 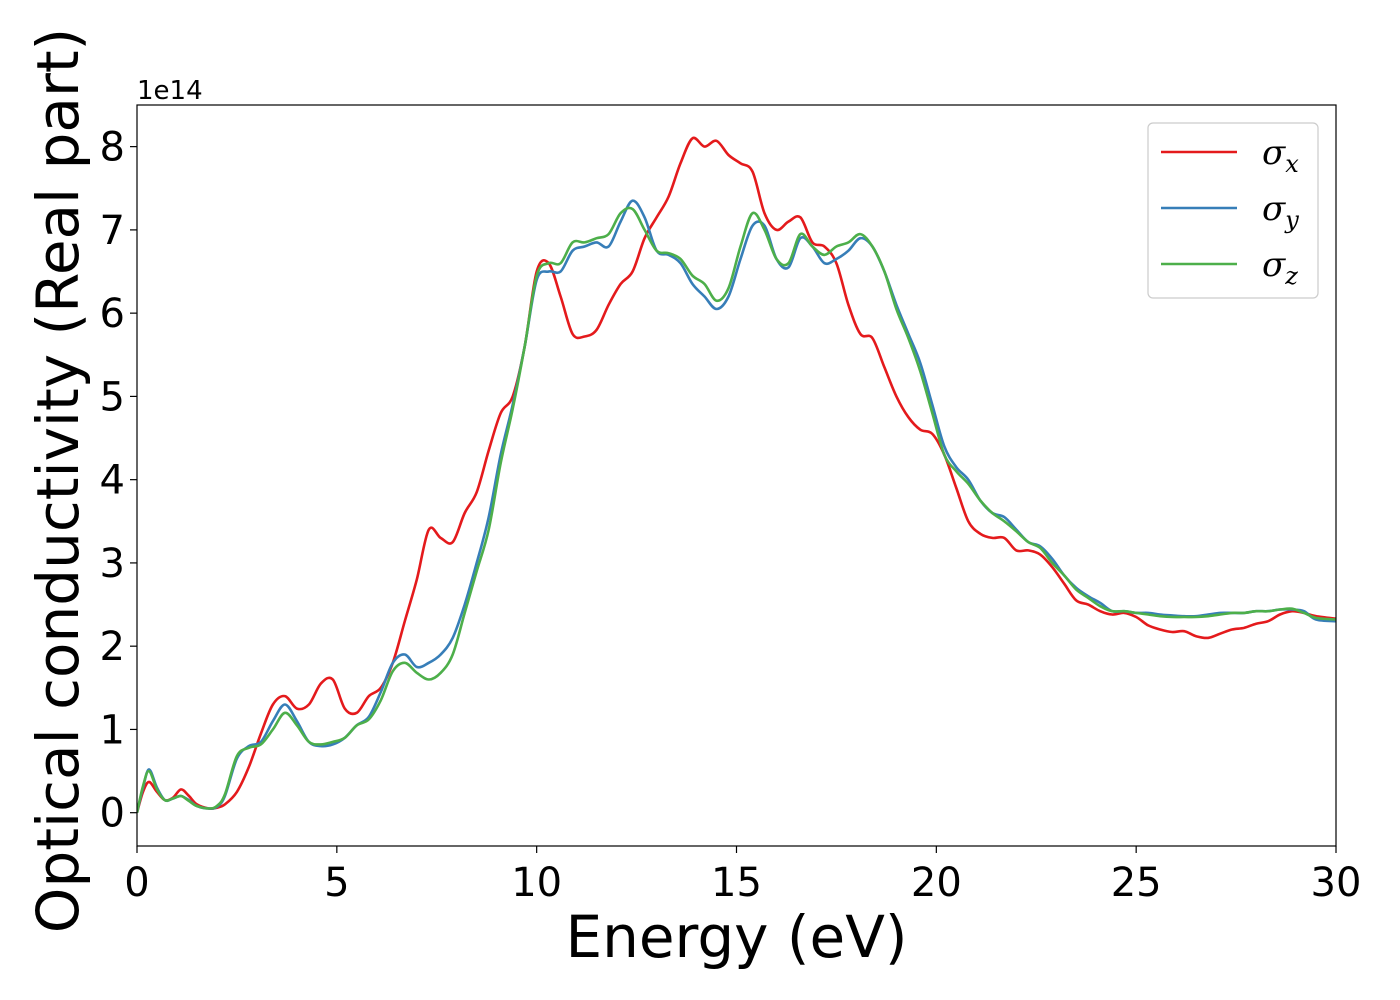 I want to click on y-tick-label: 1, so click(x=112, y=730).